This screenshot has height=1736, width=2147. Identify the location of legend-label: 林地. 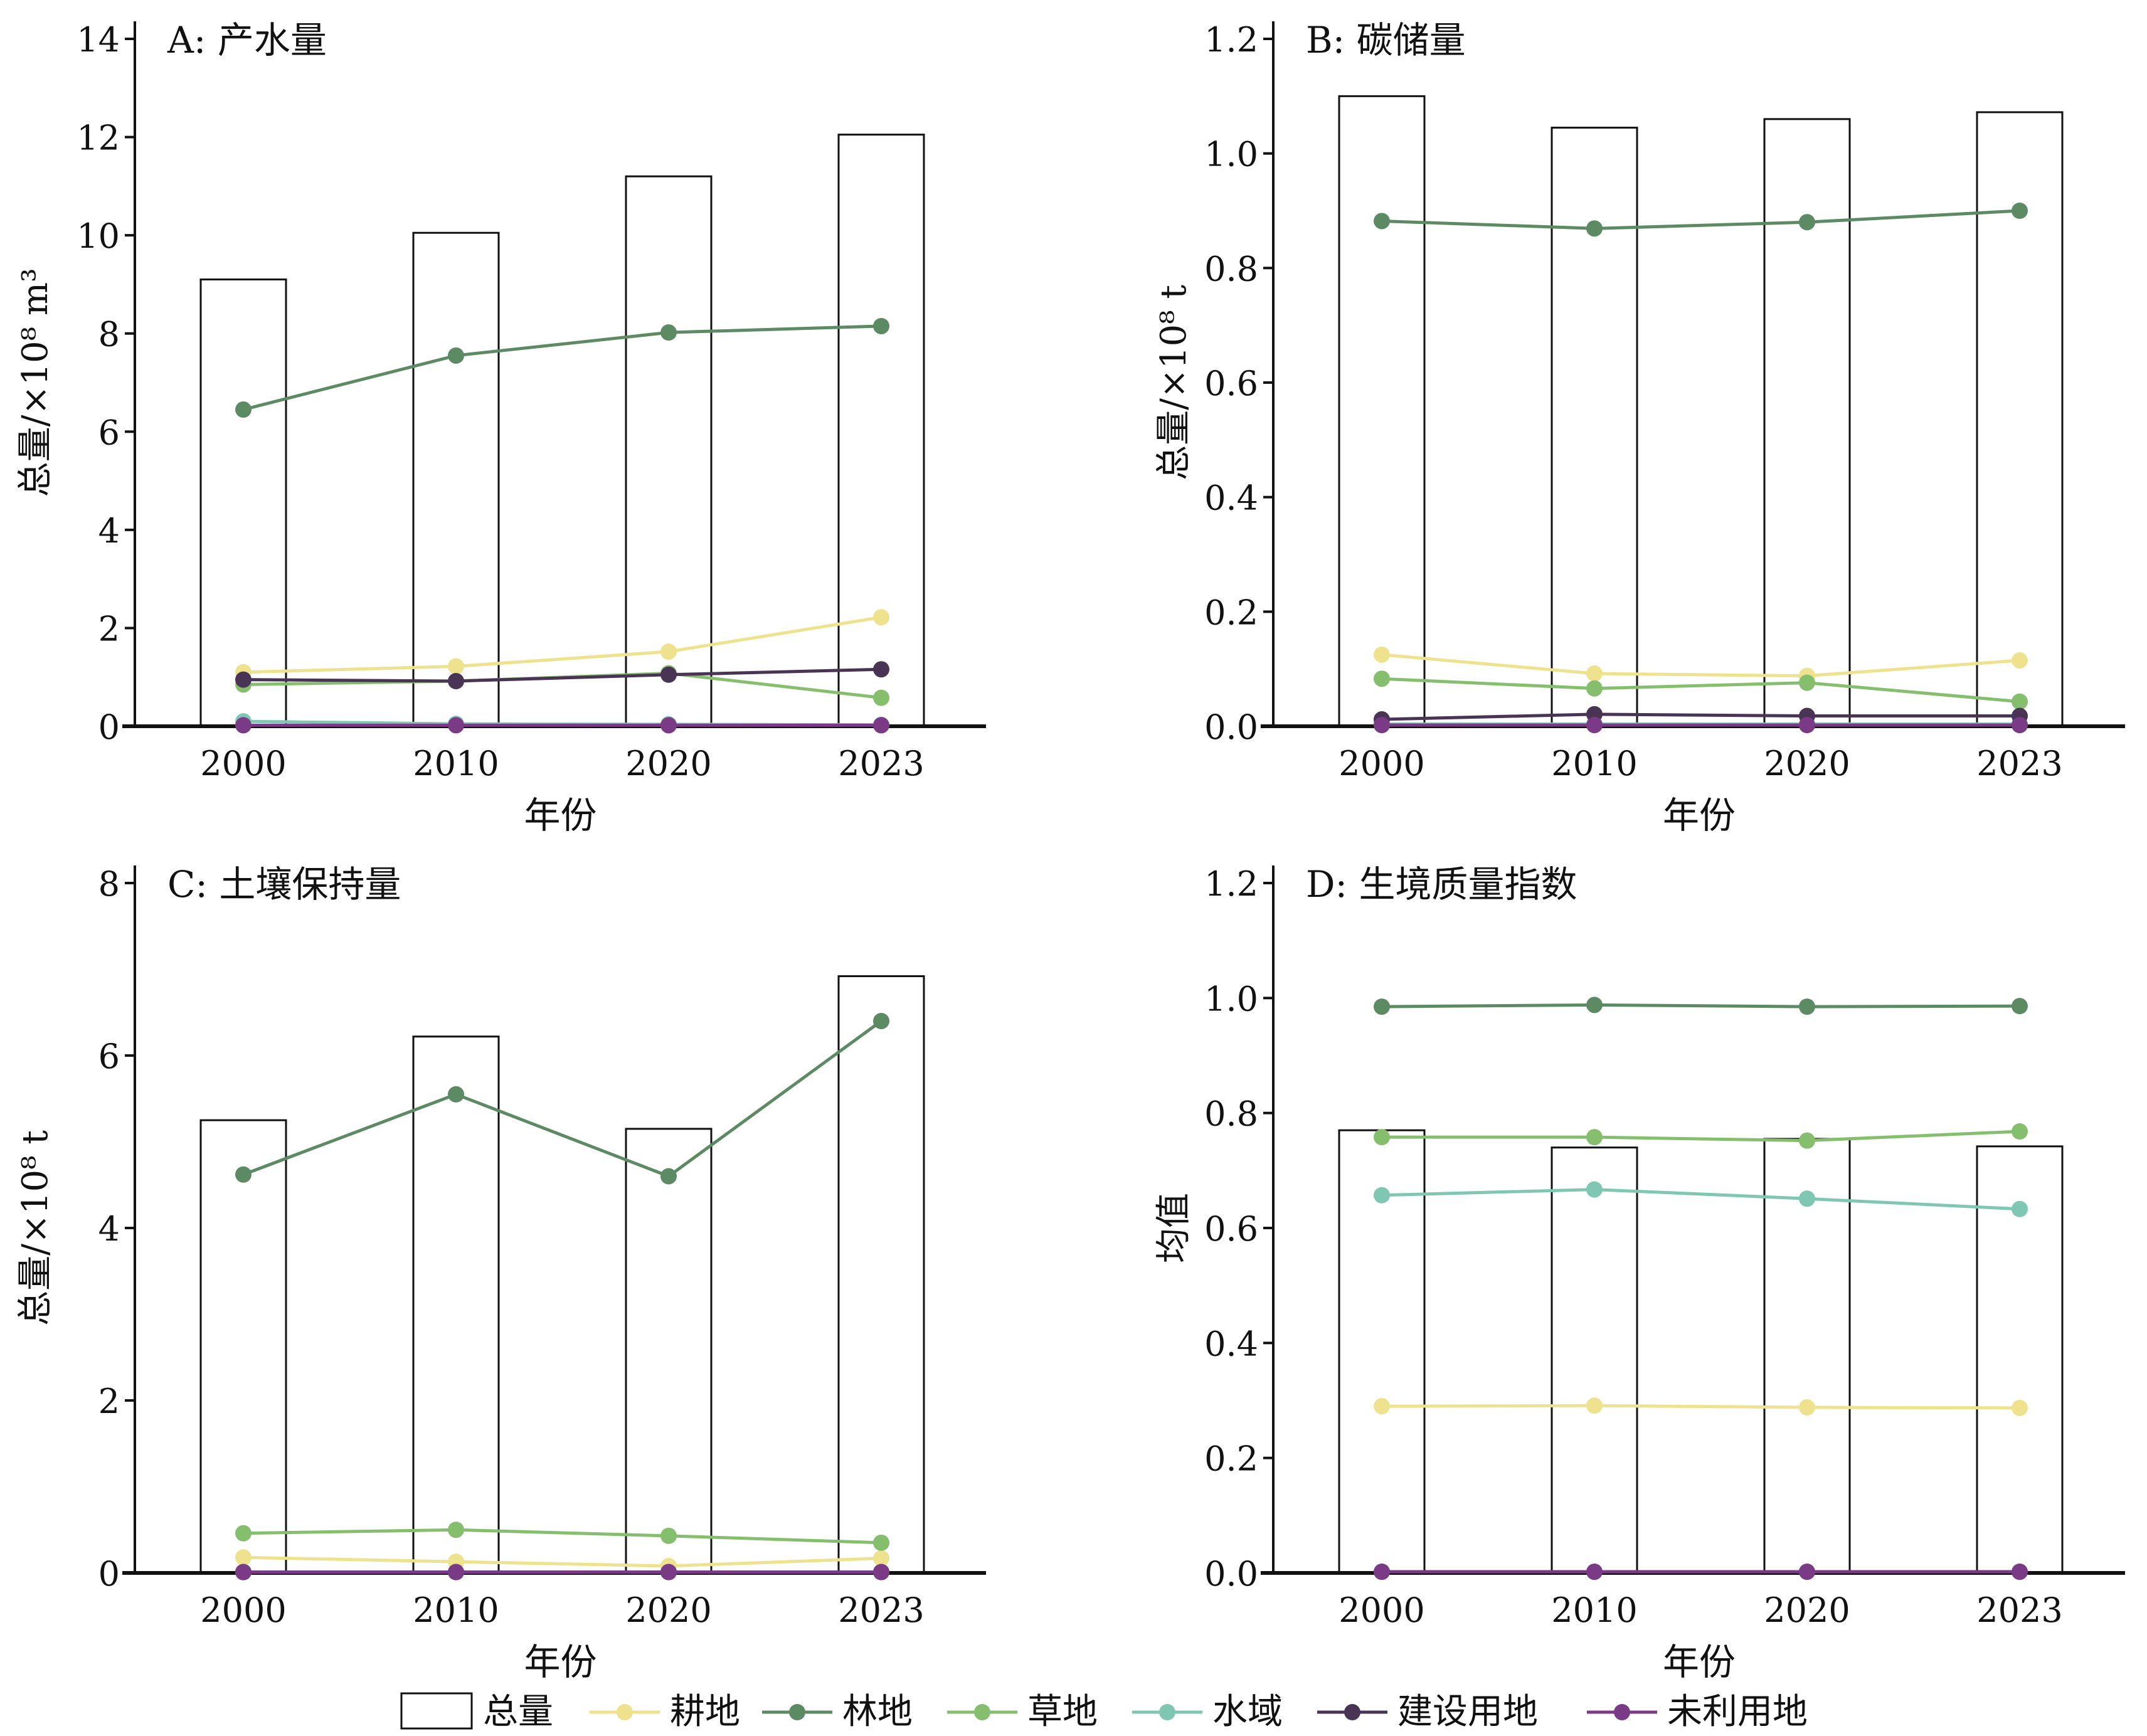
(878, 1712).